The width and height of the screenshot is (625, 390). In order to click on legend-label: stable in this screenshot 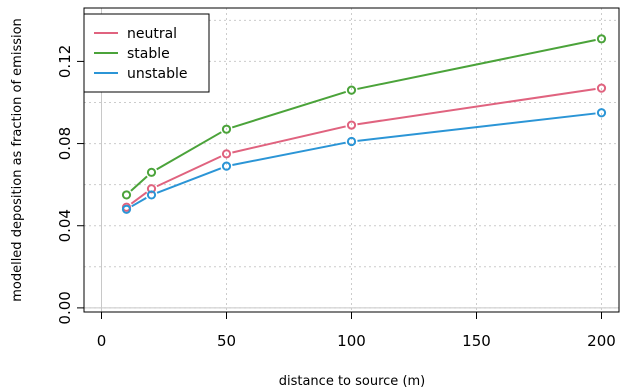, I will do `click(148, 54)`.